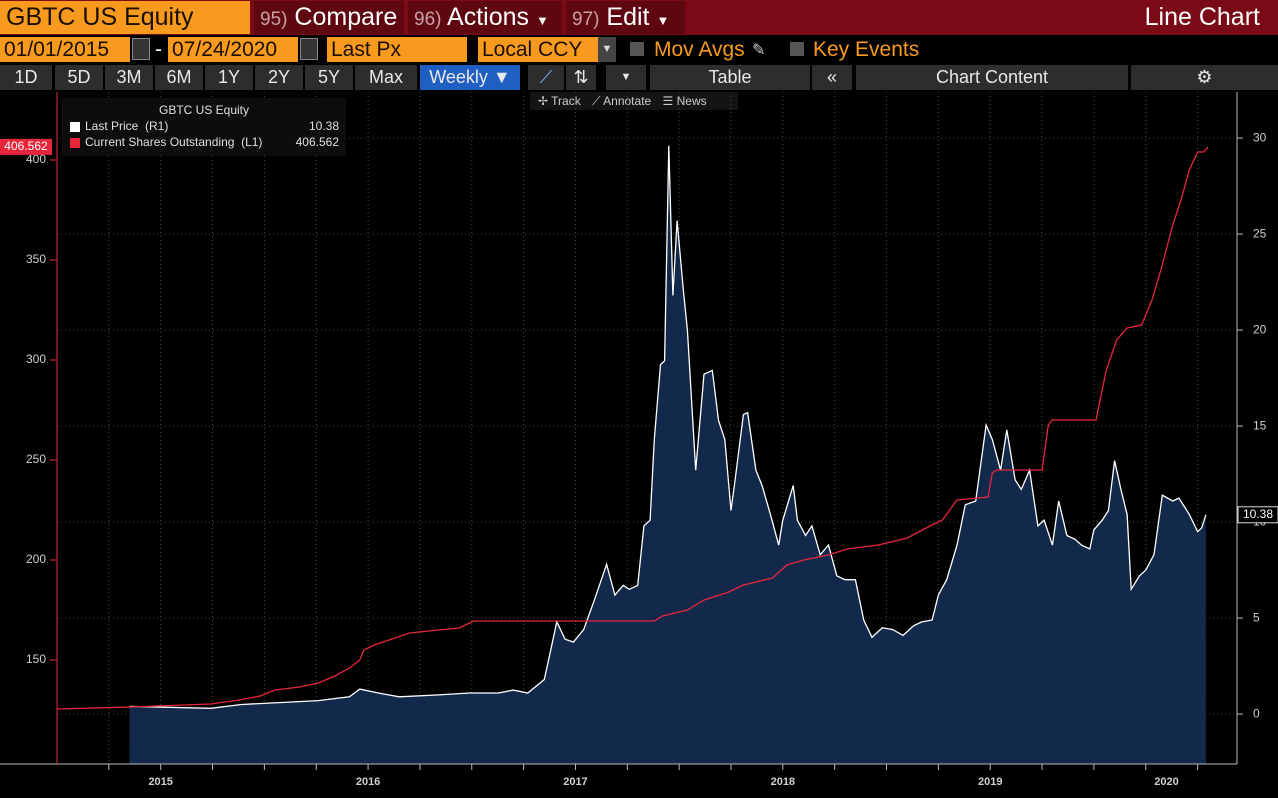 This screenshot has height=798, width=1278. What do you see at coordinates (1260, 137) in the screenshot?
I see `y2-tick-label: 30` at bounding box center [1260, 137].